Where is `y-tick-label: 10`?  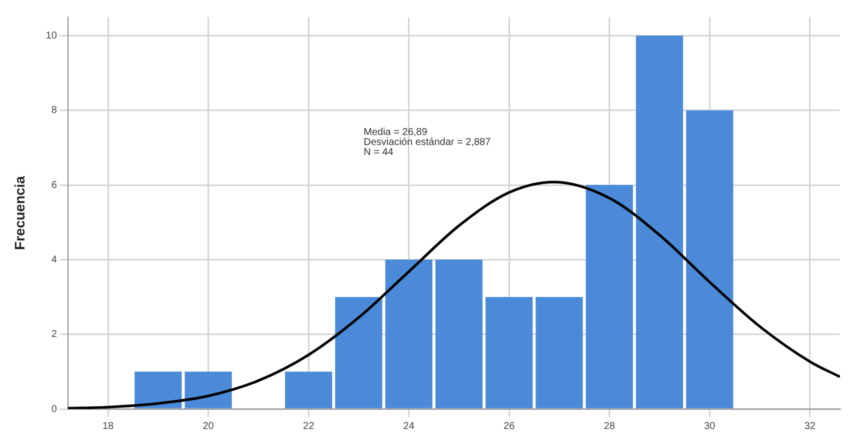 y-tick-label: 10 is located at coordinates (52, 36).